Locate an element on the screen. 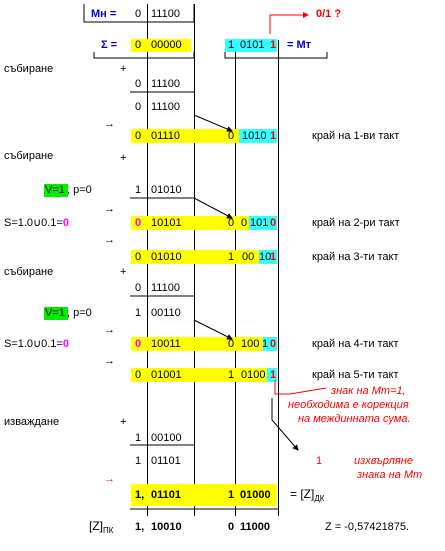 The height and width of the screenshot is (551, 445). shift-arrow-4: → is located at coordinates (109, 330).